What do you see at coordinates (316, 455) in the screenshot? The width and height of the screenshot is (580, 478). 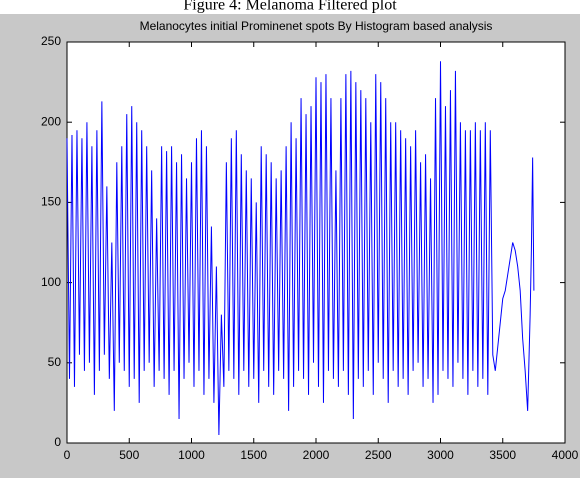 I see `x-tick-label: 2000` at bounding box center [316, 455].